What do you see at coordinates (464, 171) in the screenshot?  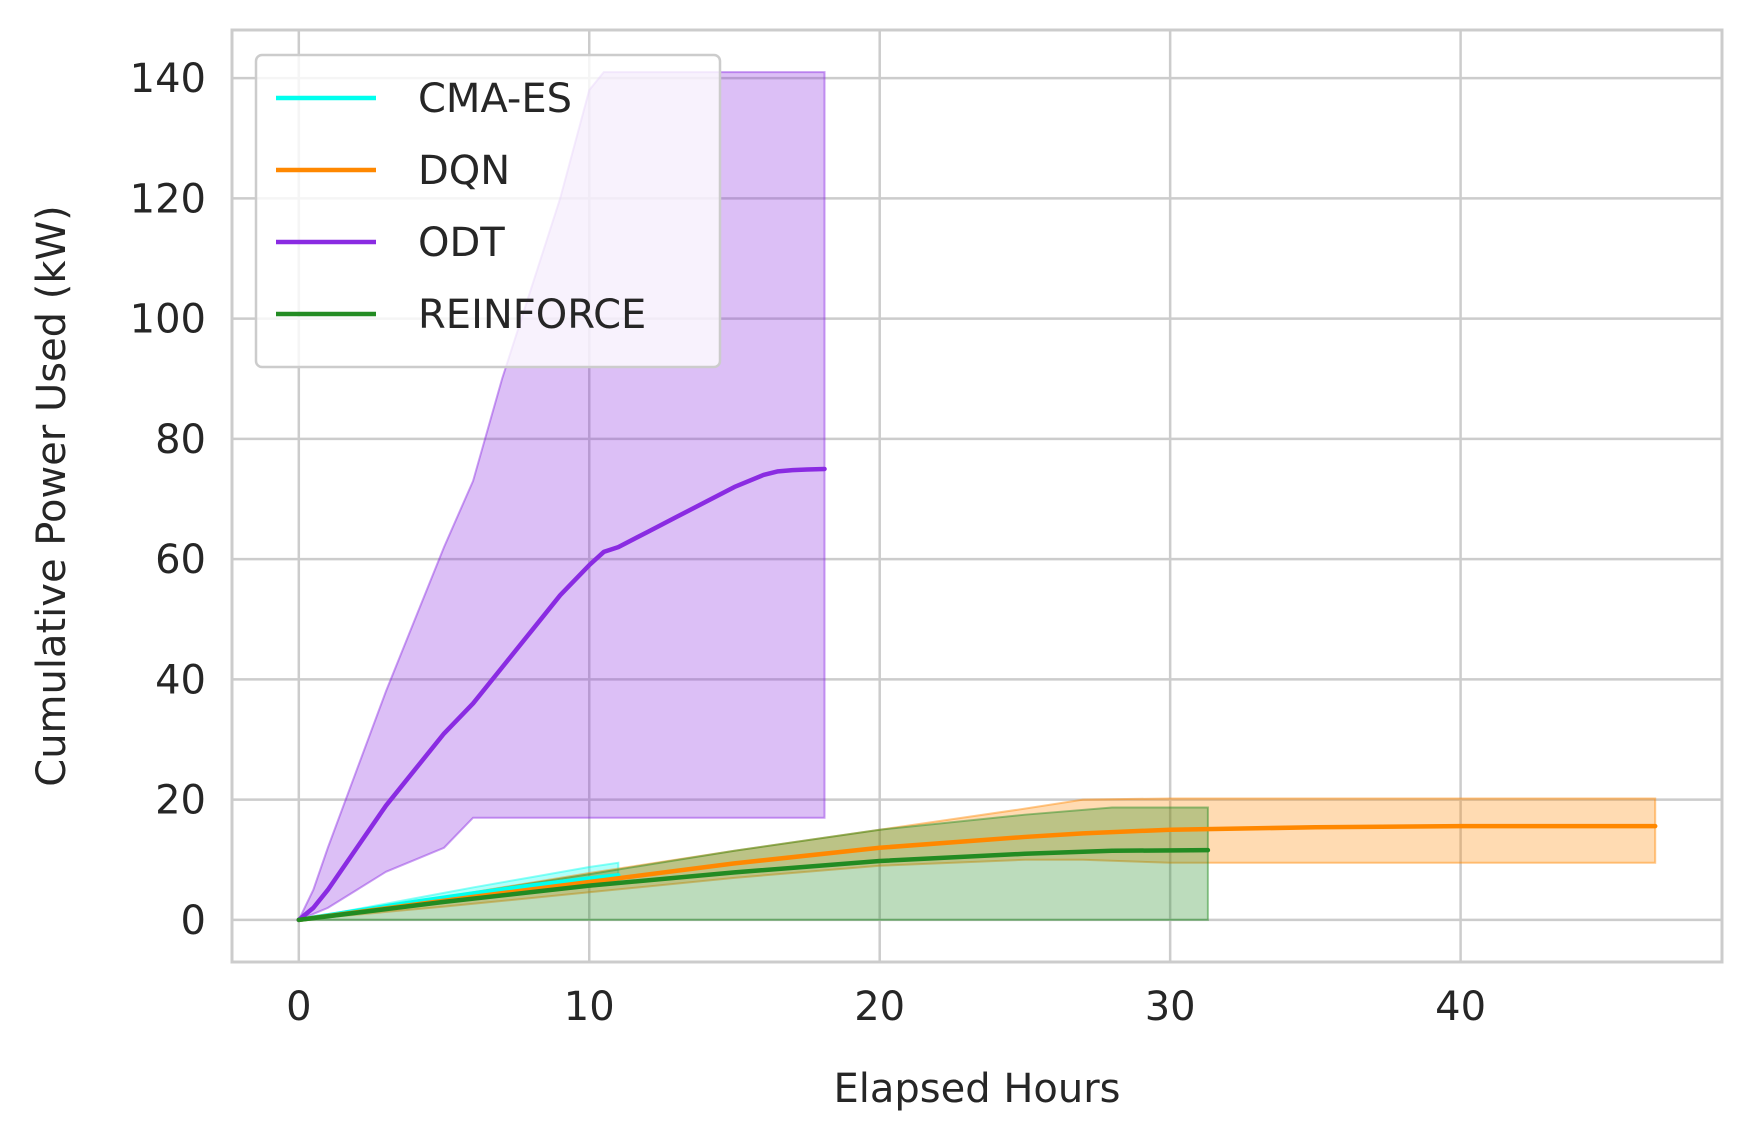 I see `legend-label-dqn: DQN` at bounding box center [464, 171].